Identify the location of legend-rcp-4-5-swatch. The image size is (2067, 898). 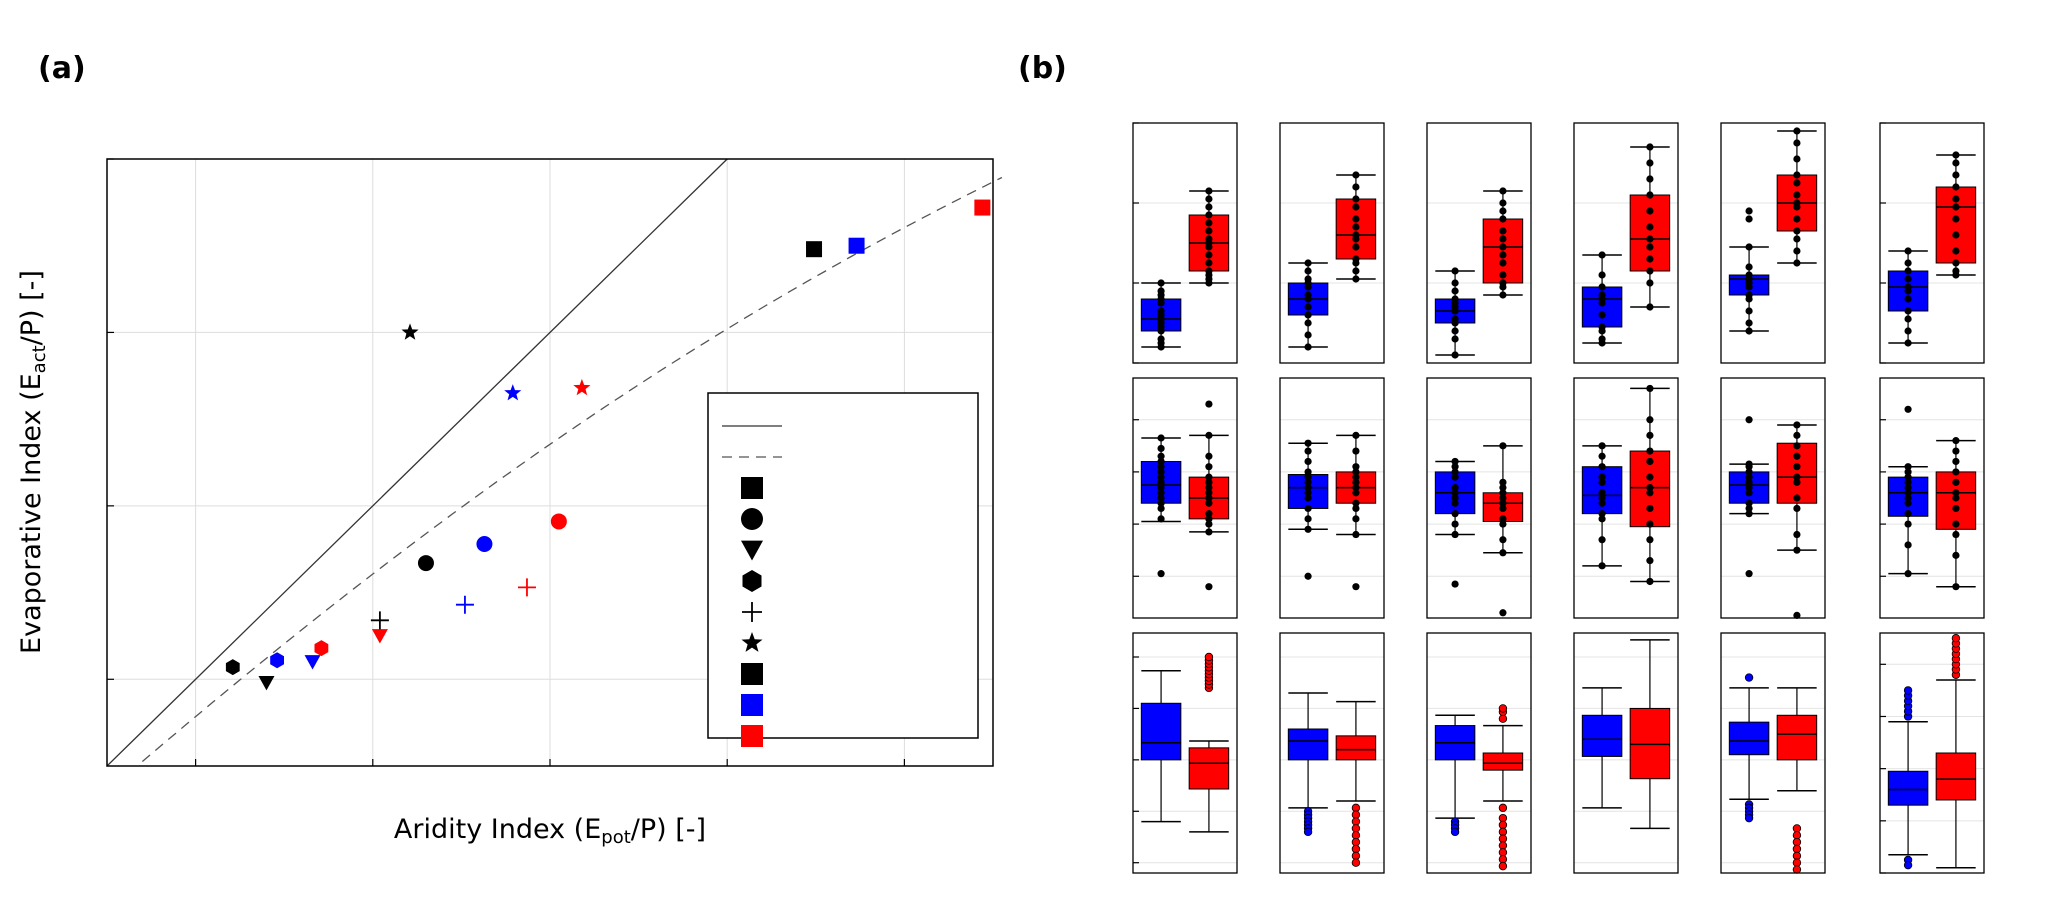
(752, 705).